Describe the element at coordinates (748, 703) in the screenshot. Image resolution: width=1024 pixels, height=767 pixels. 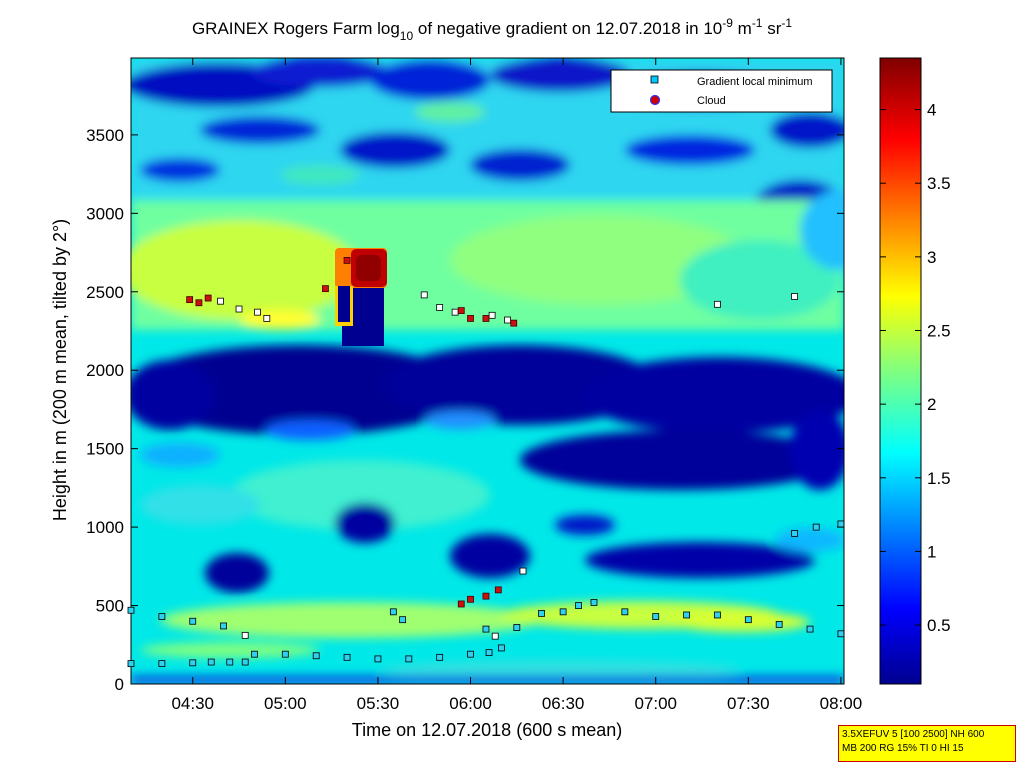
I see `x-tick-label: 07:30` at that location.